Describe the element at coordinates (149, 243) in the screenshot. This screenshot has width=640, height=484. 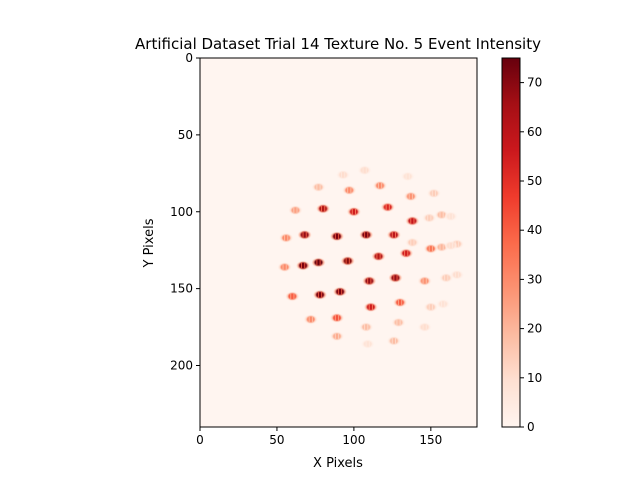
I see `y-axis-label: Y Pixels` at that location.